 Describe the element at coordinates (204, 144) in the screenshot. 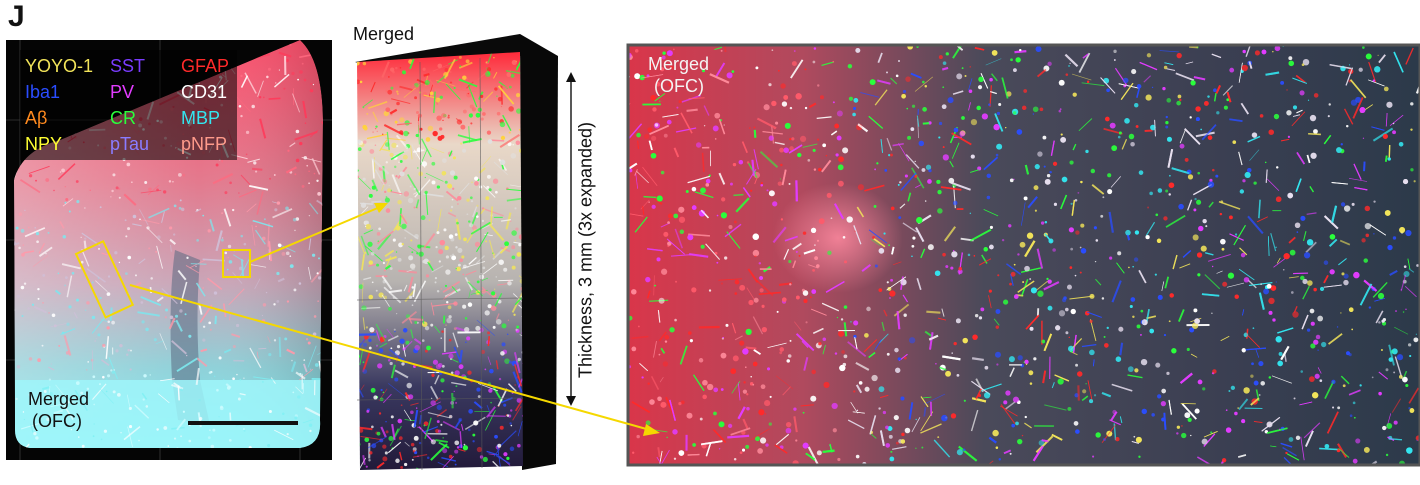

I see `legend-pnfp: pNFP` at that location.